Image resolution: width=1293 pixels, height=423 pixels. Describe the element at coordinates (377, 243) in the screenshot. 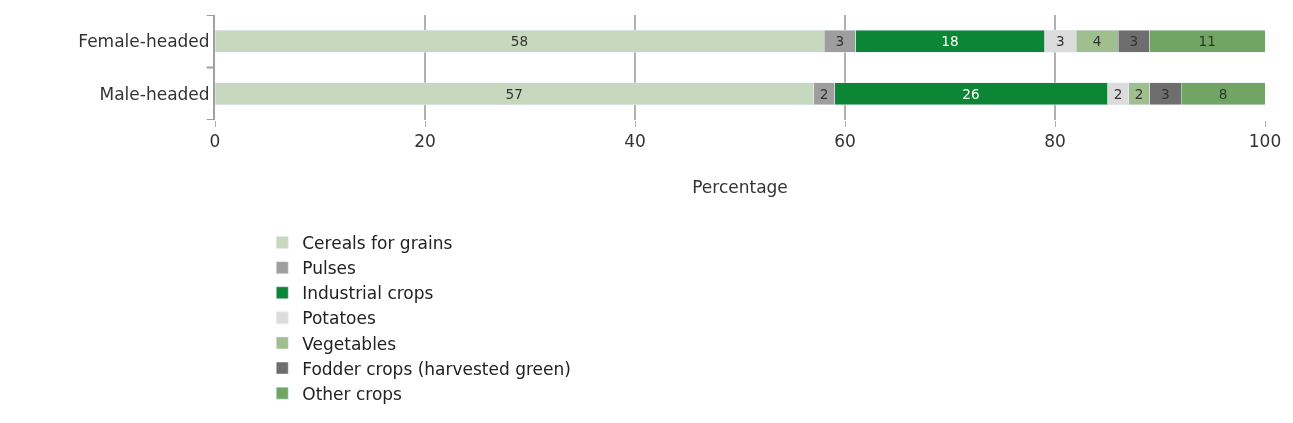

I see `legend-label: Cereals for grains` at that location.